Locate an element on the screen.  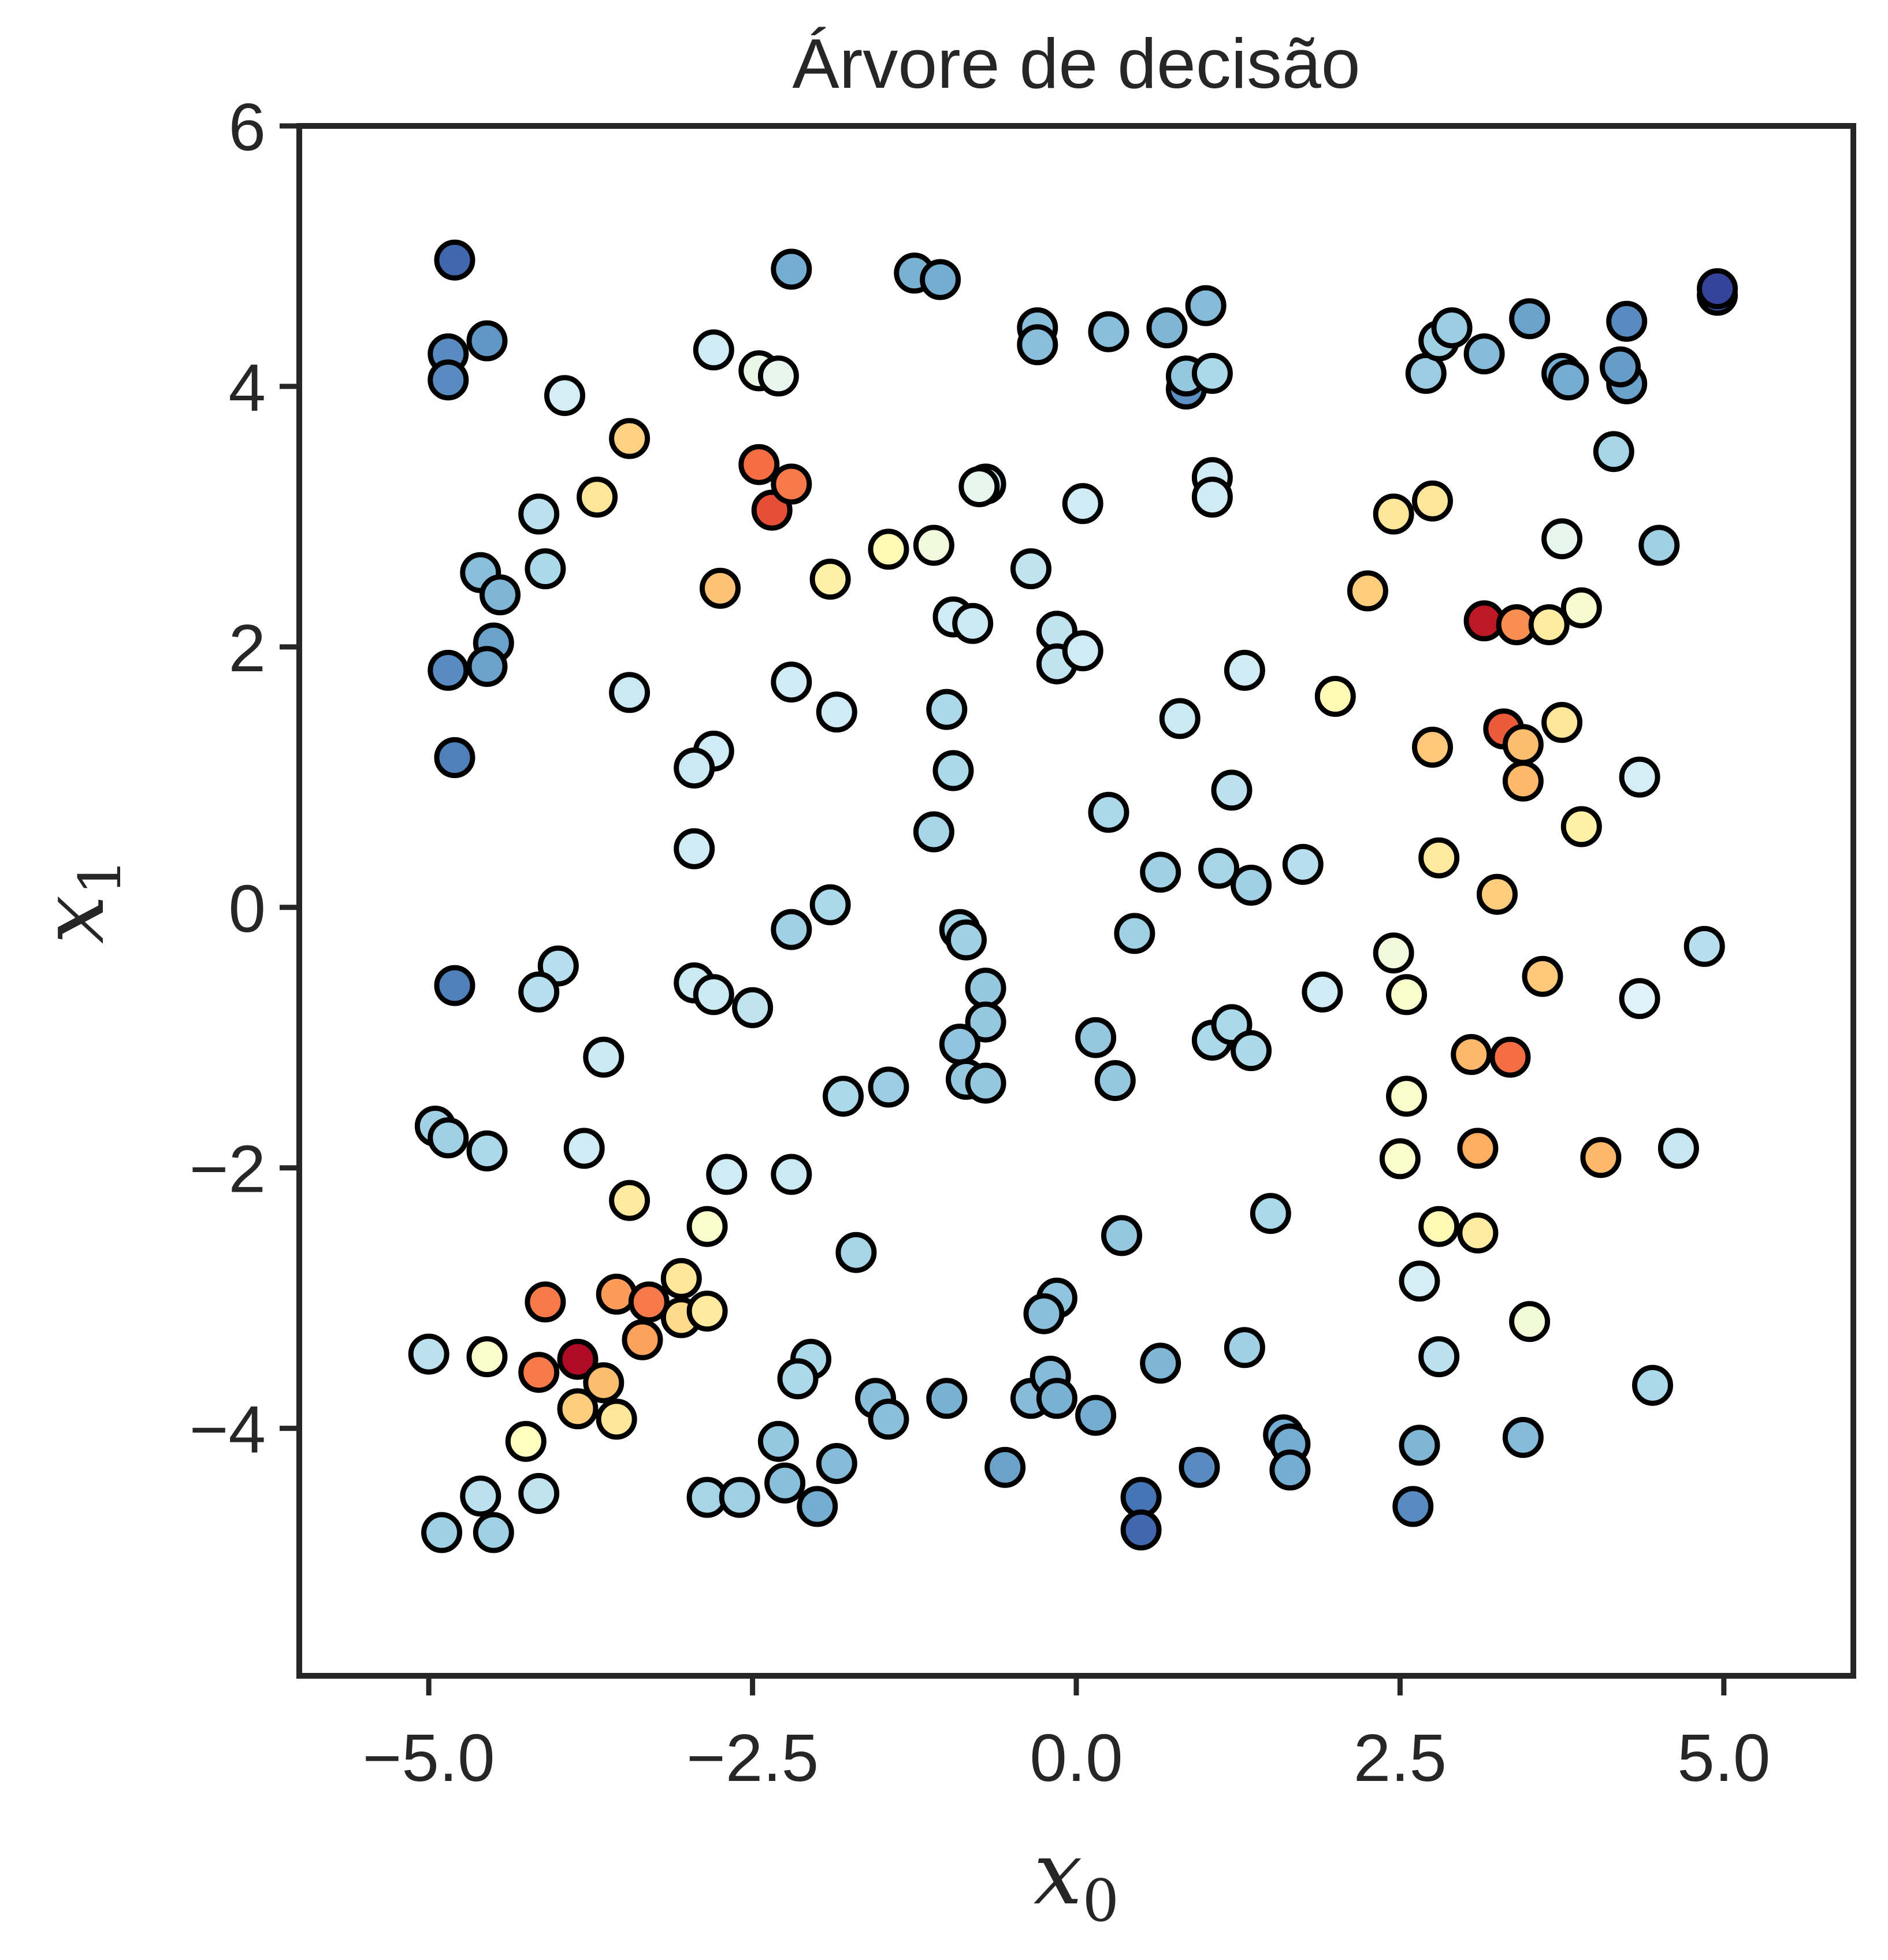
x-tick-label: 5.0 is located at coordinates (1723, 1757).